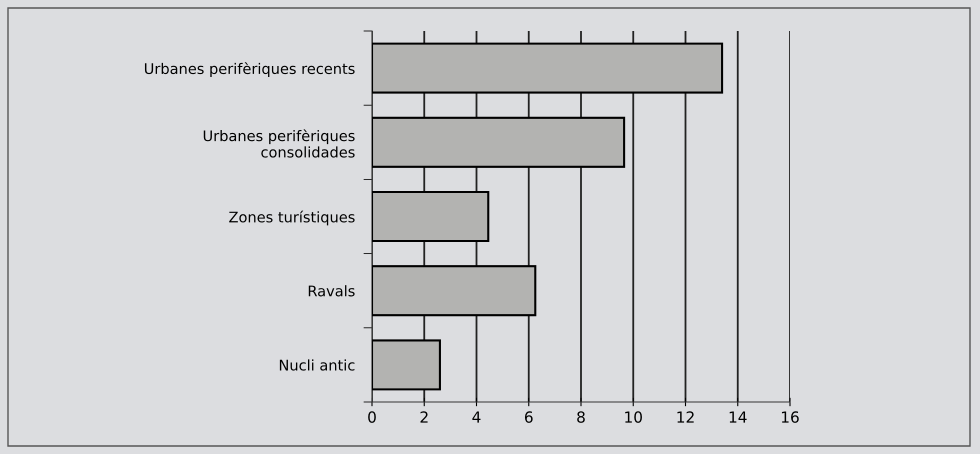 The height and width of the screenshot is (454, 980). What do you see at coordinates (292, 218) in the screenshot?
I see `y-tick-label: Zones turístiques` at bounding box center [292, 218].